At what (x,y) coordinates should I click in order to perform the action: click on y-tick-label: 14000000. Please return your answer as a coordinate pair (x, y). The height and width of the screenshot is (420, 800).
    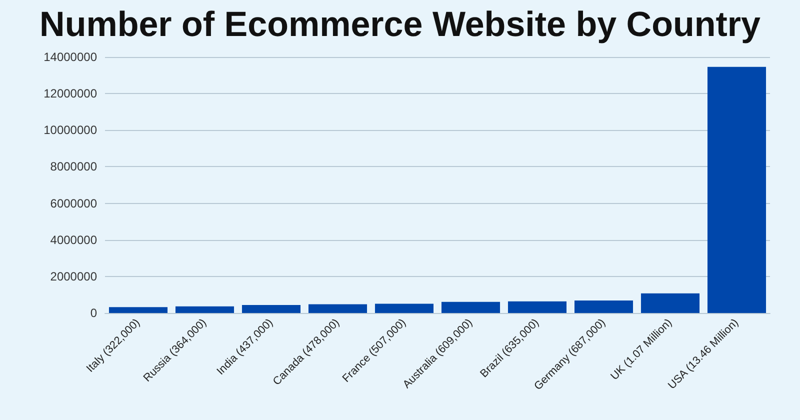
    Looking at the image, I should click on (71, 57).